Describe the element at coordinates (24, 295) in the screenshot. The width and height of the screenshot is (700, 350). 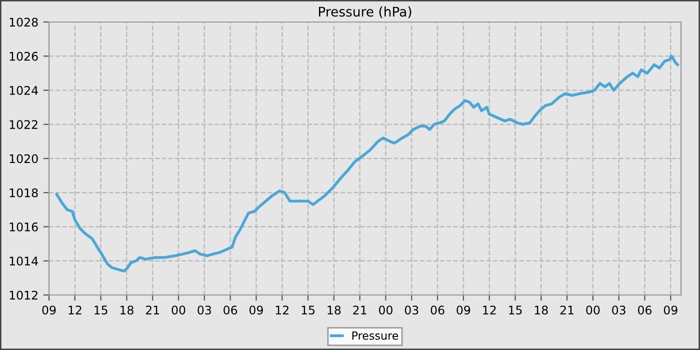
I see `y-tick-label: 1012` at that location.